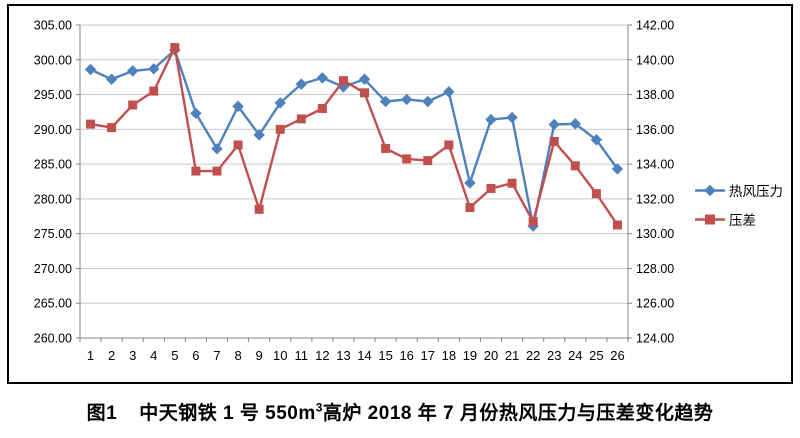  I want to click on right-axis-label: 134.00, so click(655, 165).